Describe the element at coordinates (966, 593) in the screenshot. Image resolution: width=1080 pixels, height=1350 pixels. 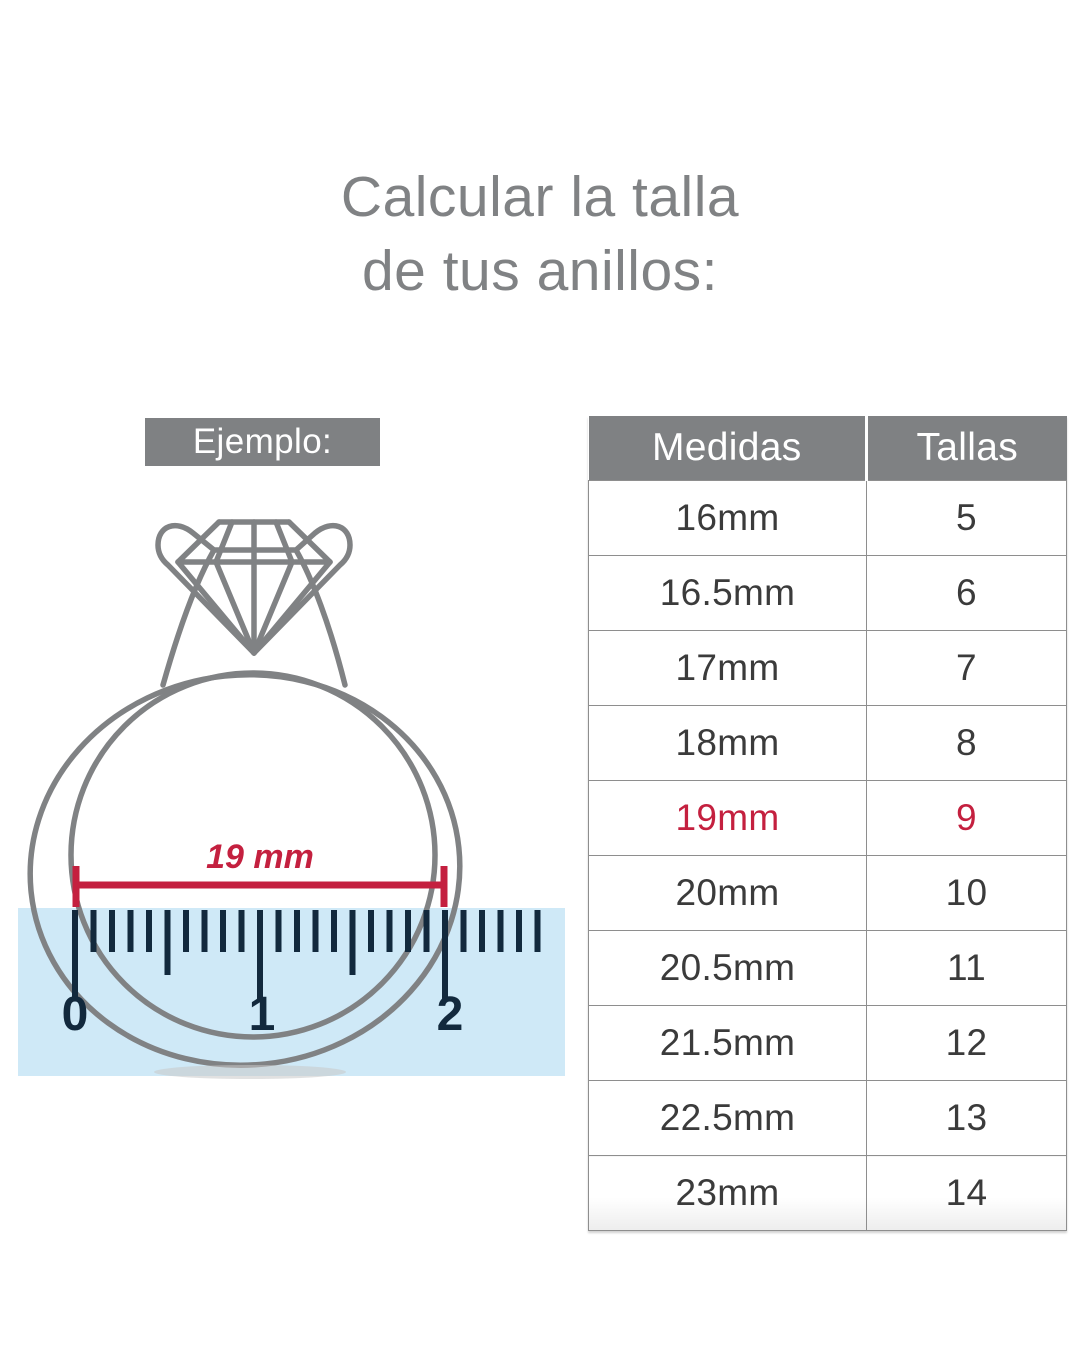
I see `cell-talla: 6` at that location.